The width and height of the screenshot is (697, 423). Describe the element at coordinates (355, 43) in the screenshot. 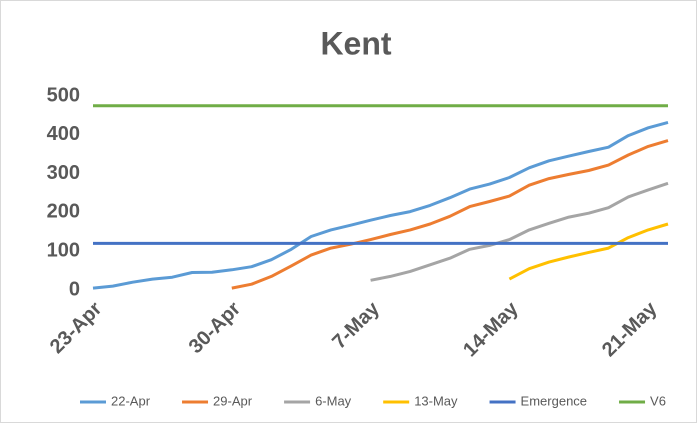

I see `chart-title: Kent` at that location.